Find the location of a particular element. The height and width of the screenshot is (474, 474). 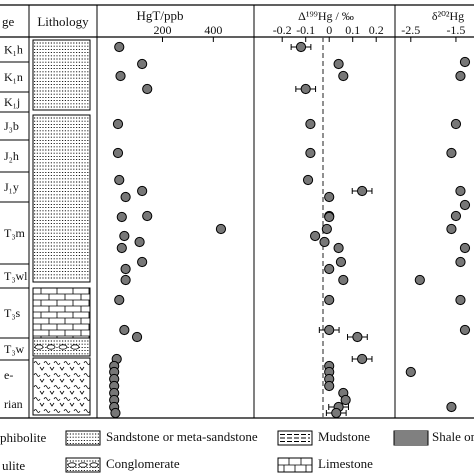

d202-series is located at coordinates (438, 234).